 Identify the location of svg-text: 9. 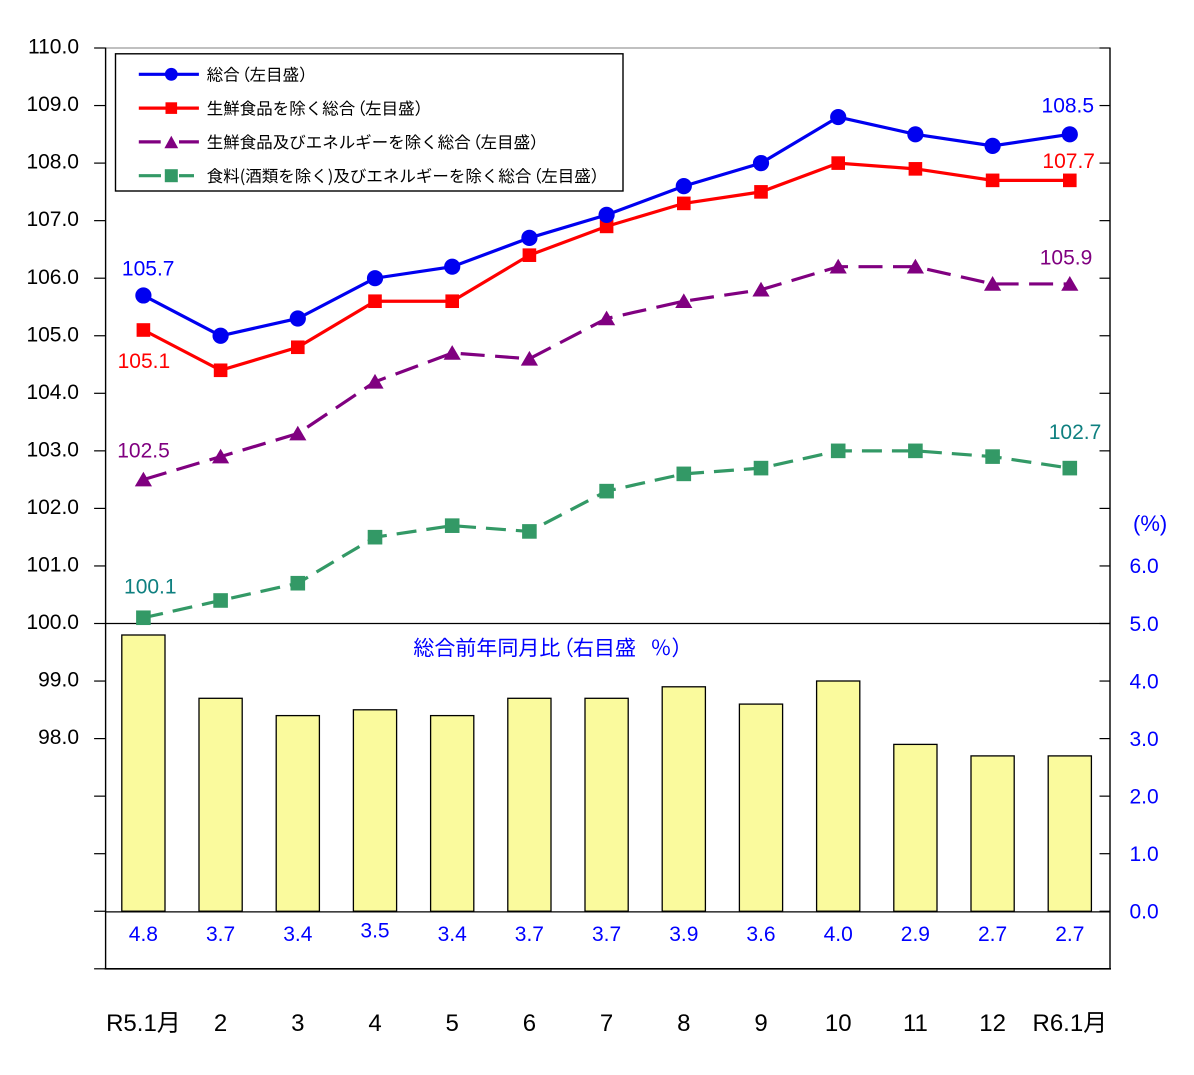
(760, 1023).